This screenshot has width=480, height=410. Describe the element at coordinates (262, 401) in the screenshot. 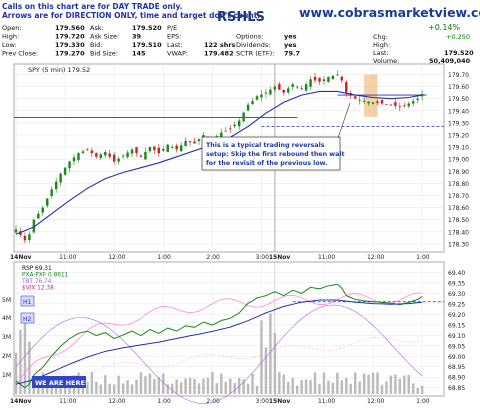

I see `ind-x-tick-label: 3:00` at that location.